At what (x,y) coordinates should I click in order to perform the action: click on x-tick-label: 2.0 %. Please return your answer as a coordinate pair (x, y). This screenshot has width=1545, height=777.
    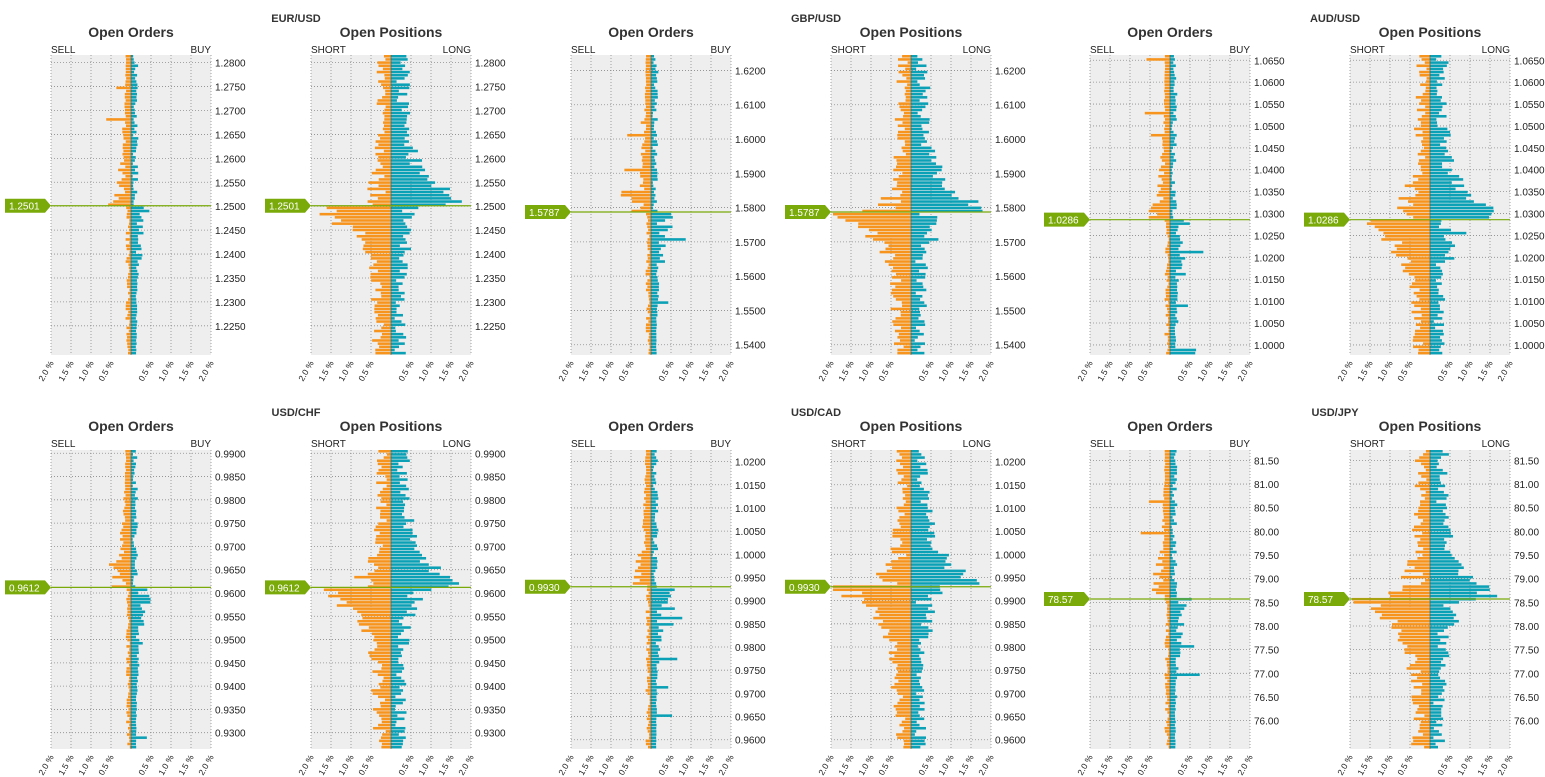
    Looking at the image, I should click on (1505, 765).